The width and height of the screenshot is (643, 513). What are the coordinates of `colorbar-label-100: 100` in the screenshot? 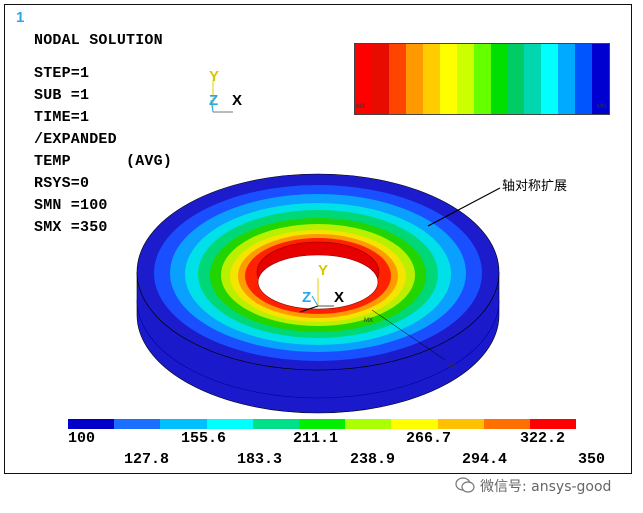 It's located at (82, 438).